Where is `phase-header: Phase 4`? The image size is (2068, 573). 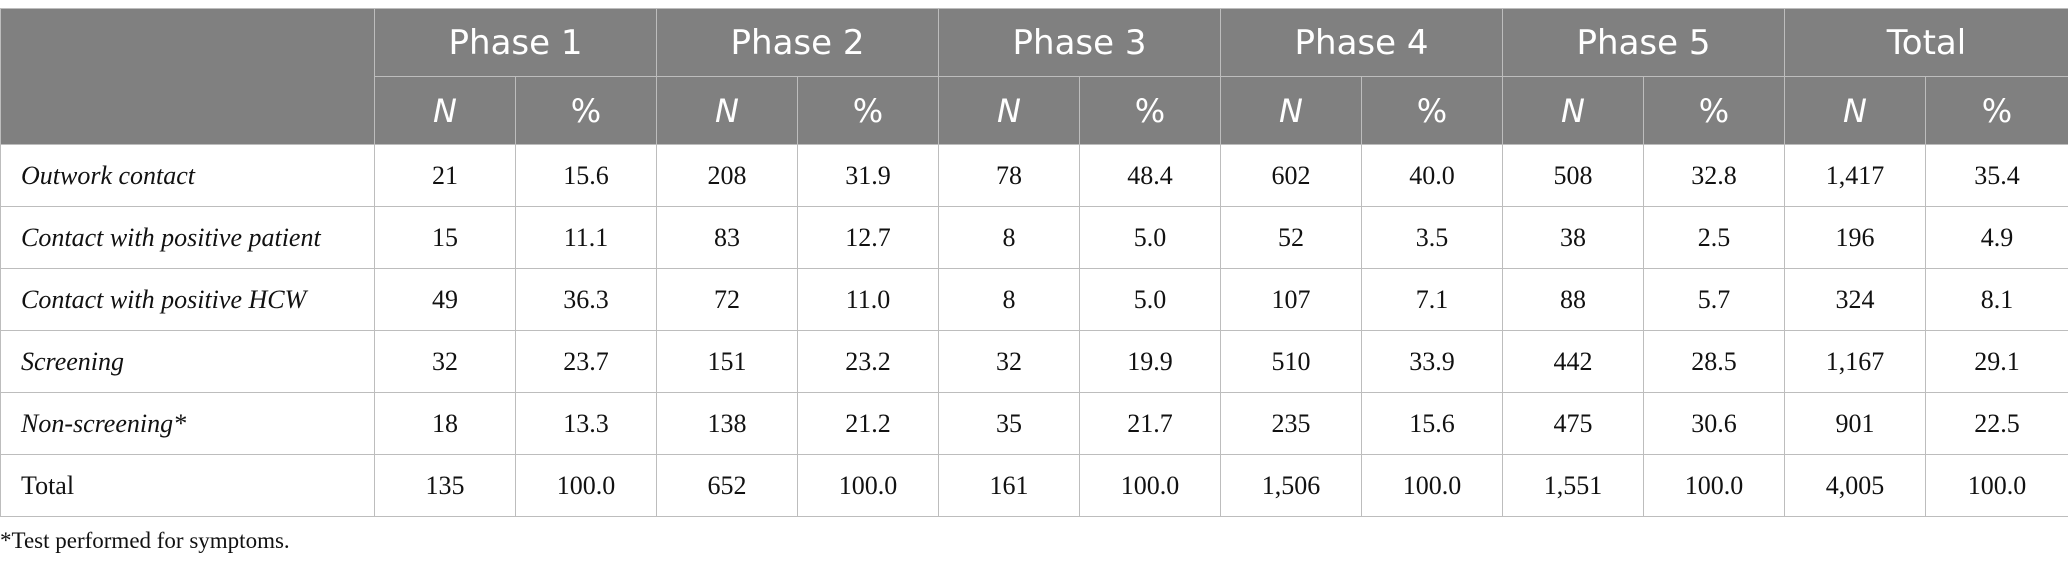 phase-header: Phase 4 is located at coordinates (1361, 42).